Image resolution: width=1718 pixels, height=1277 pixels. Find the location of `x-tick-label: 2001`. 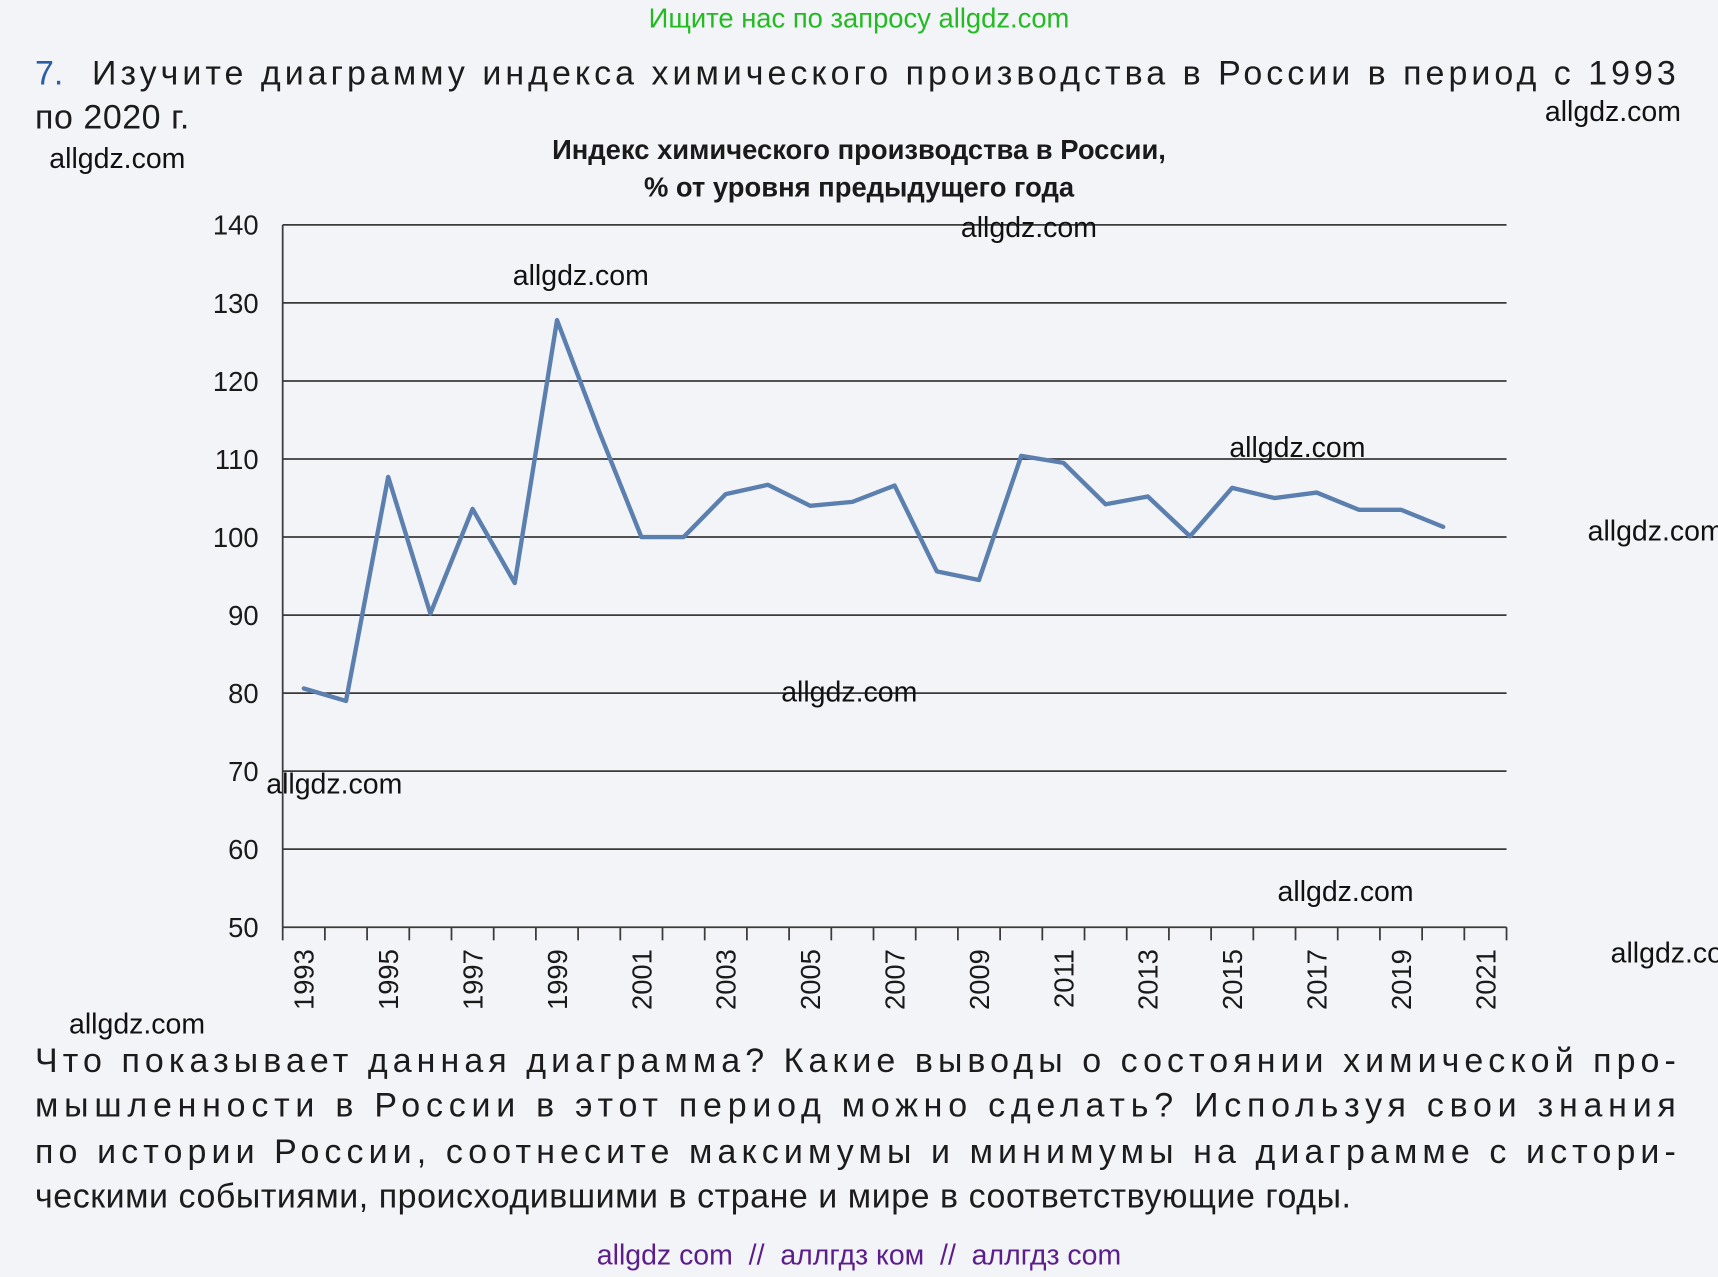

x-tick-label: 2001 is located at coordinates (641, 979).